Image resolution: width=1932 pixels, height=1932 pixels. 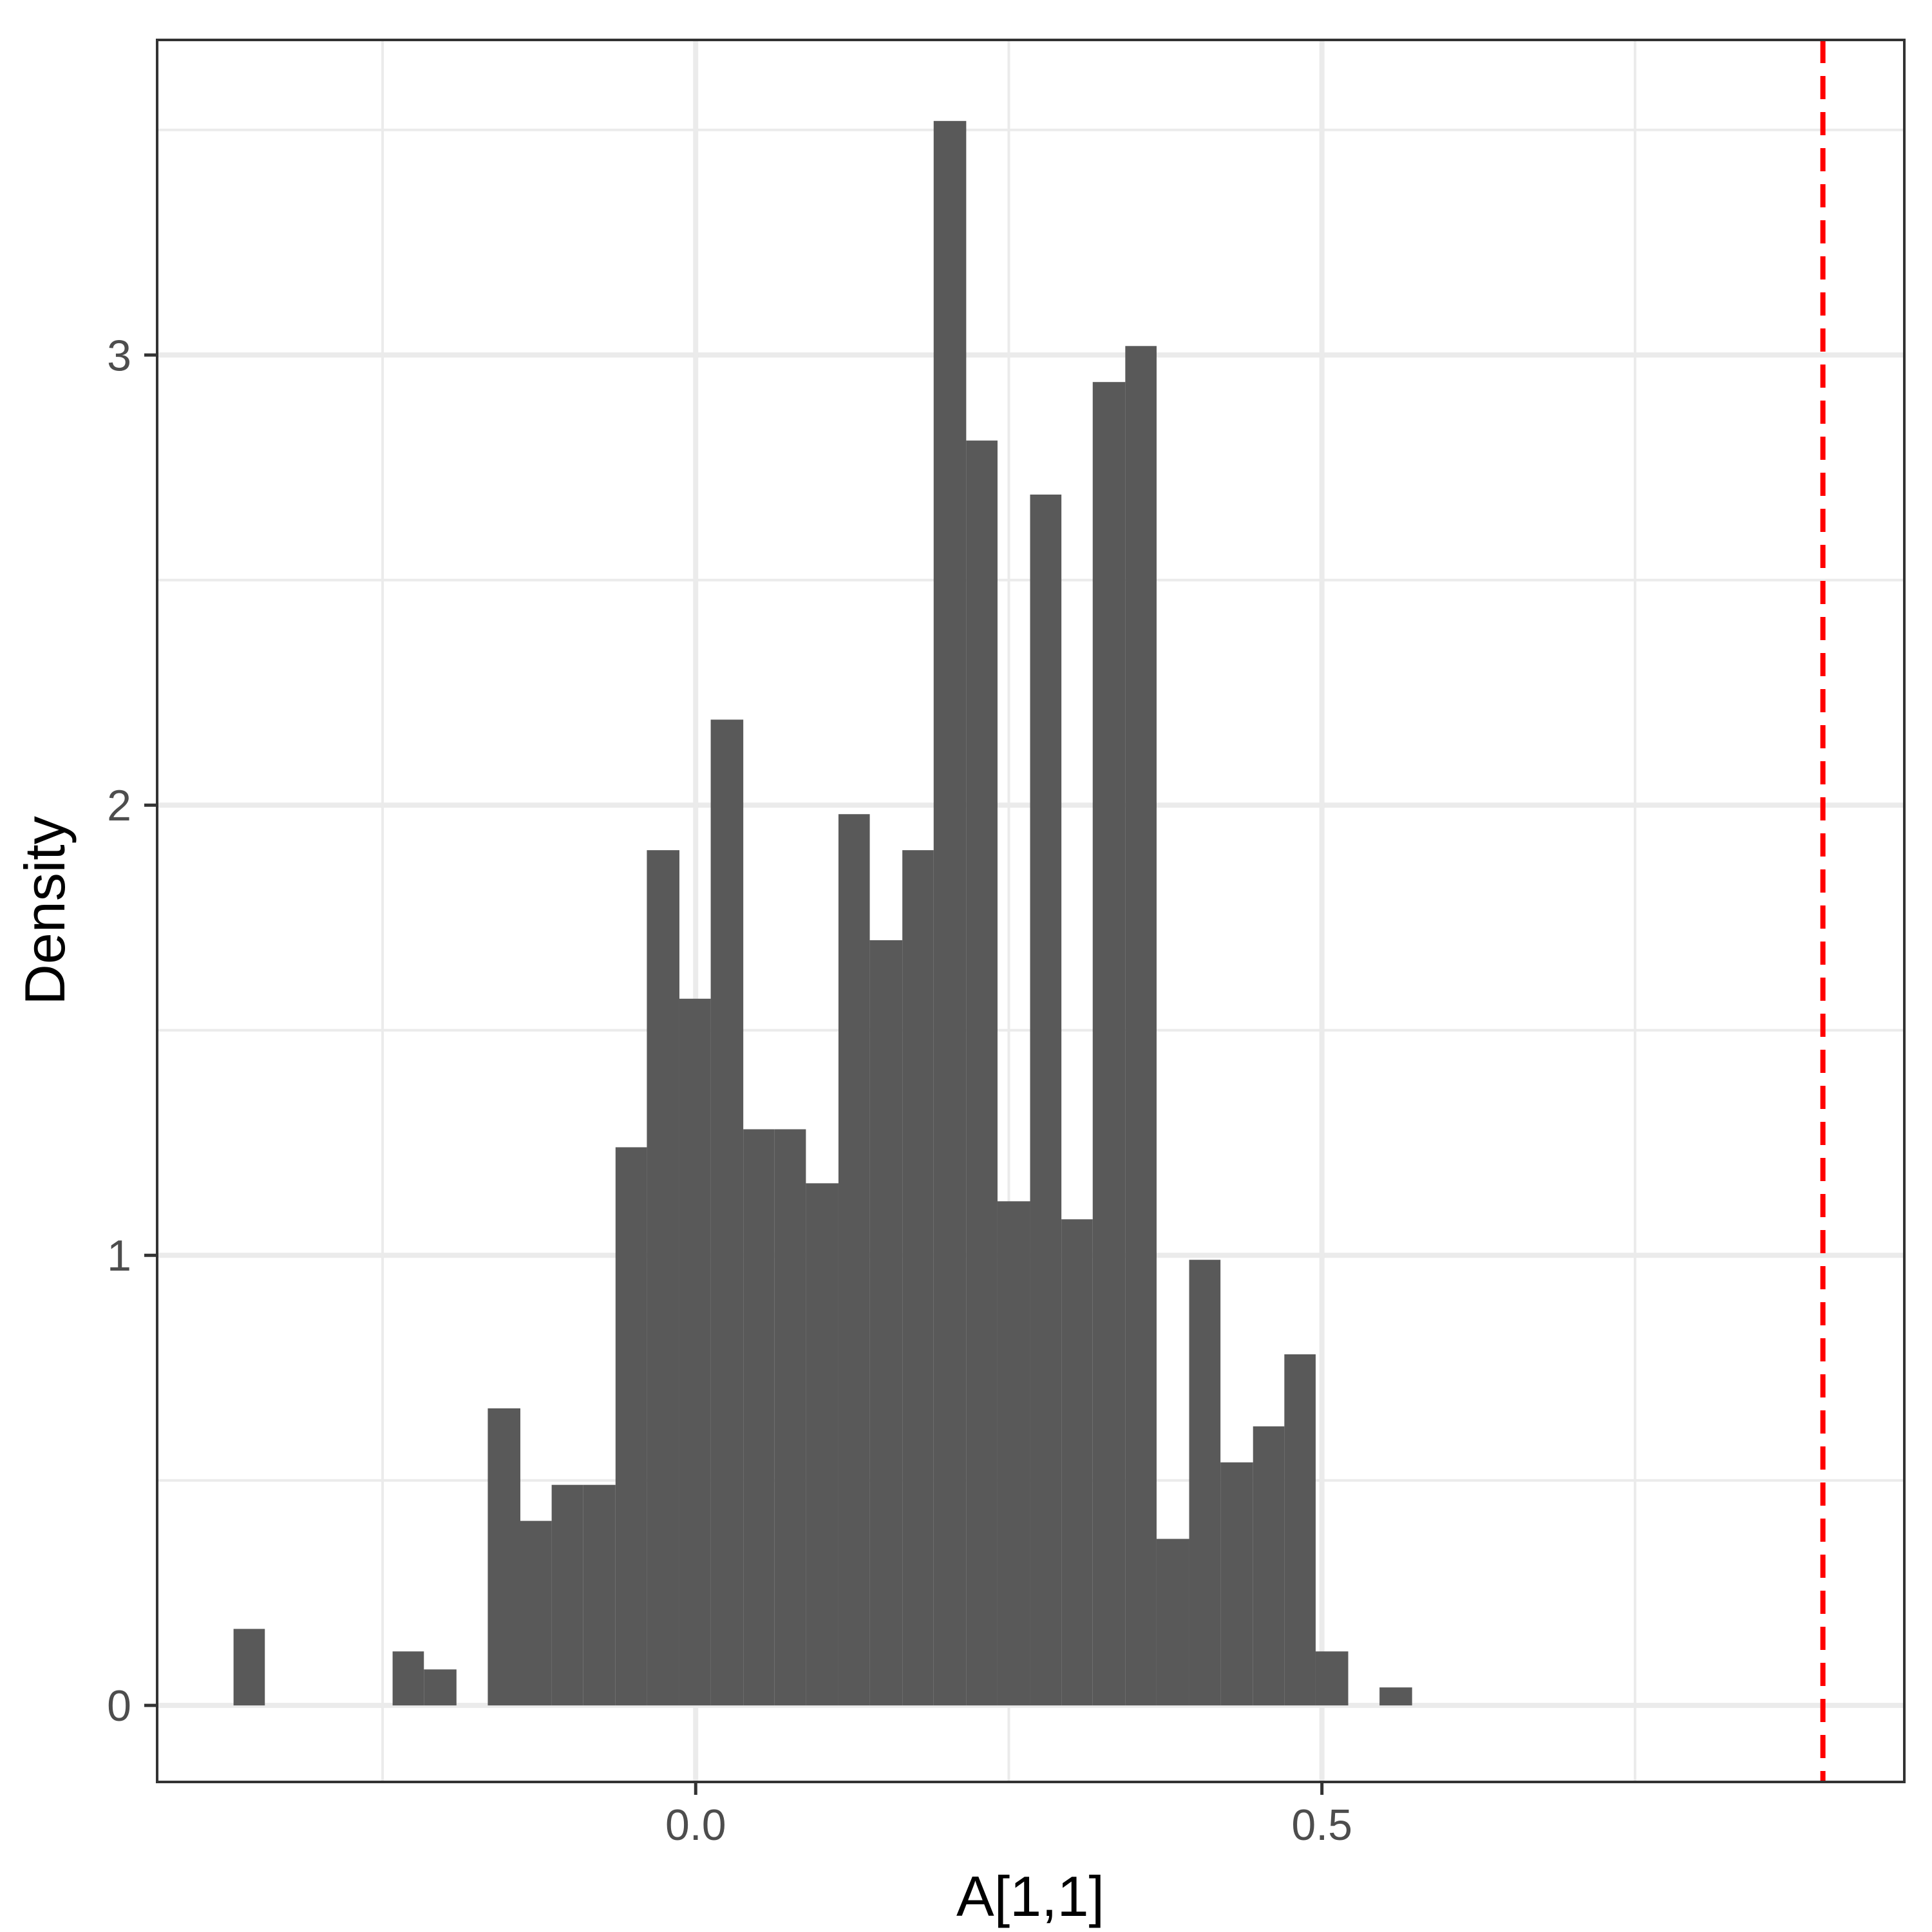 I want to click on y-tick-label: 3, so click(x=119, y=355).